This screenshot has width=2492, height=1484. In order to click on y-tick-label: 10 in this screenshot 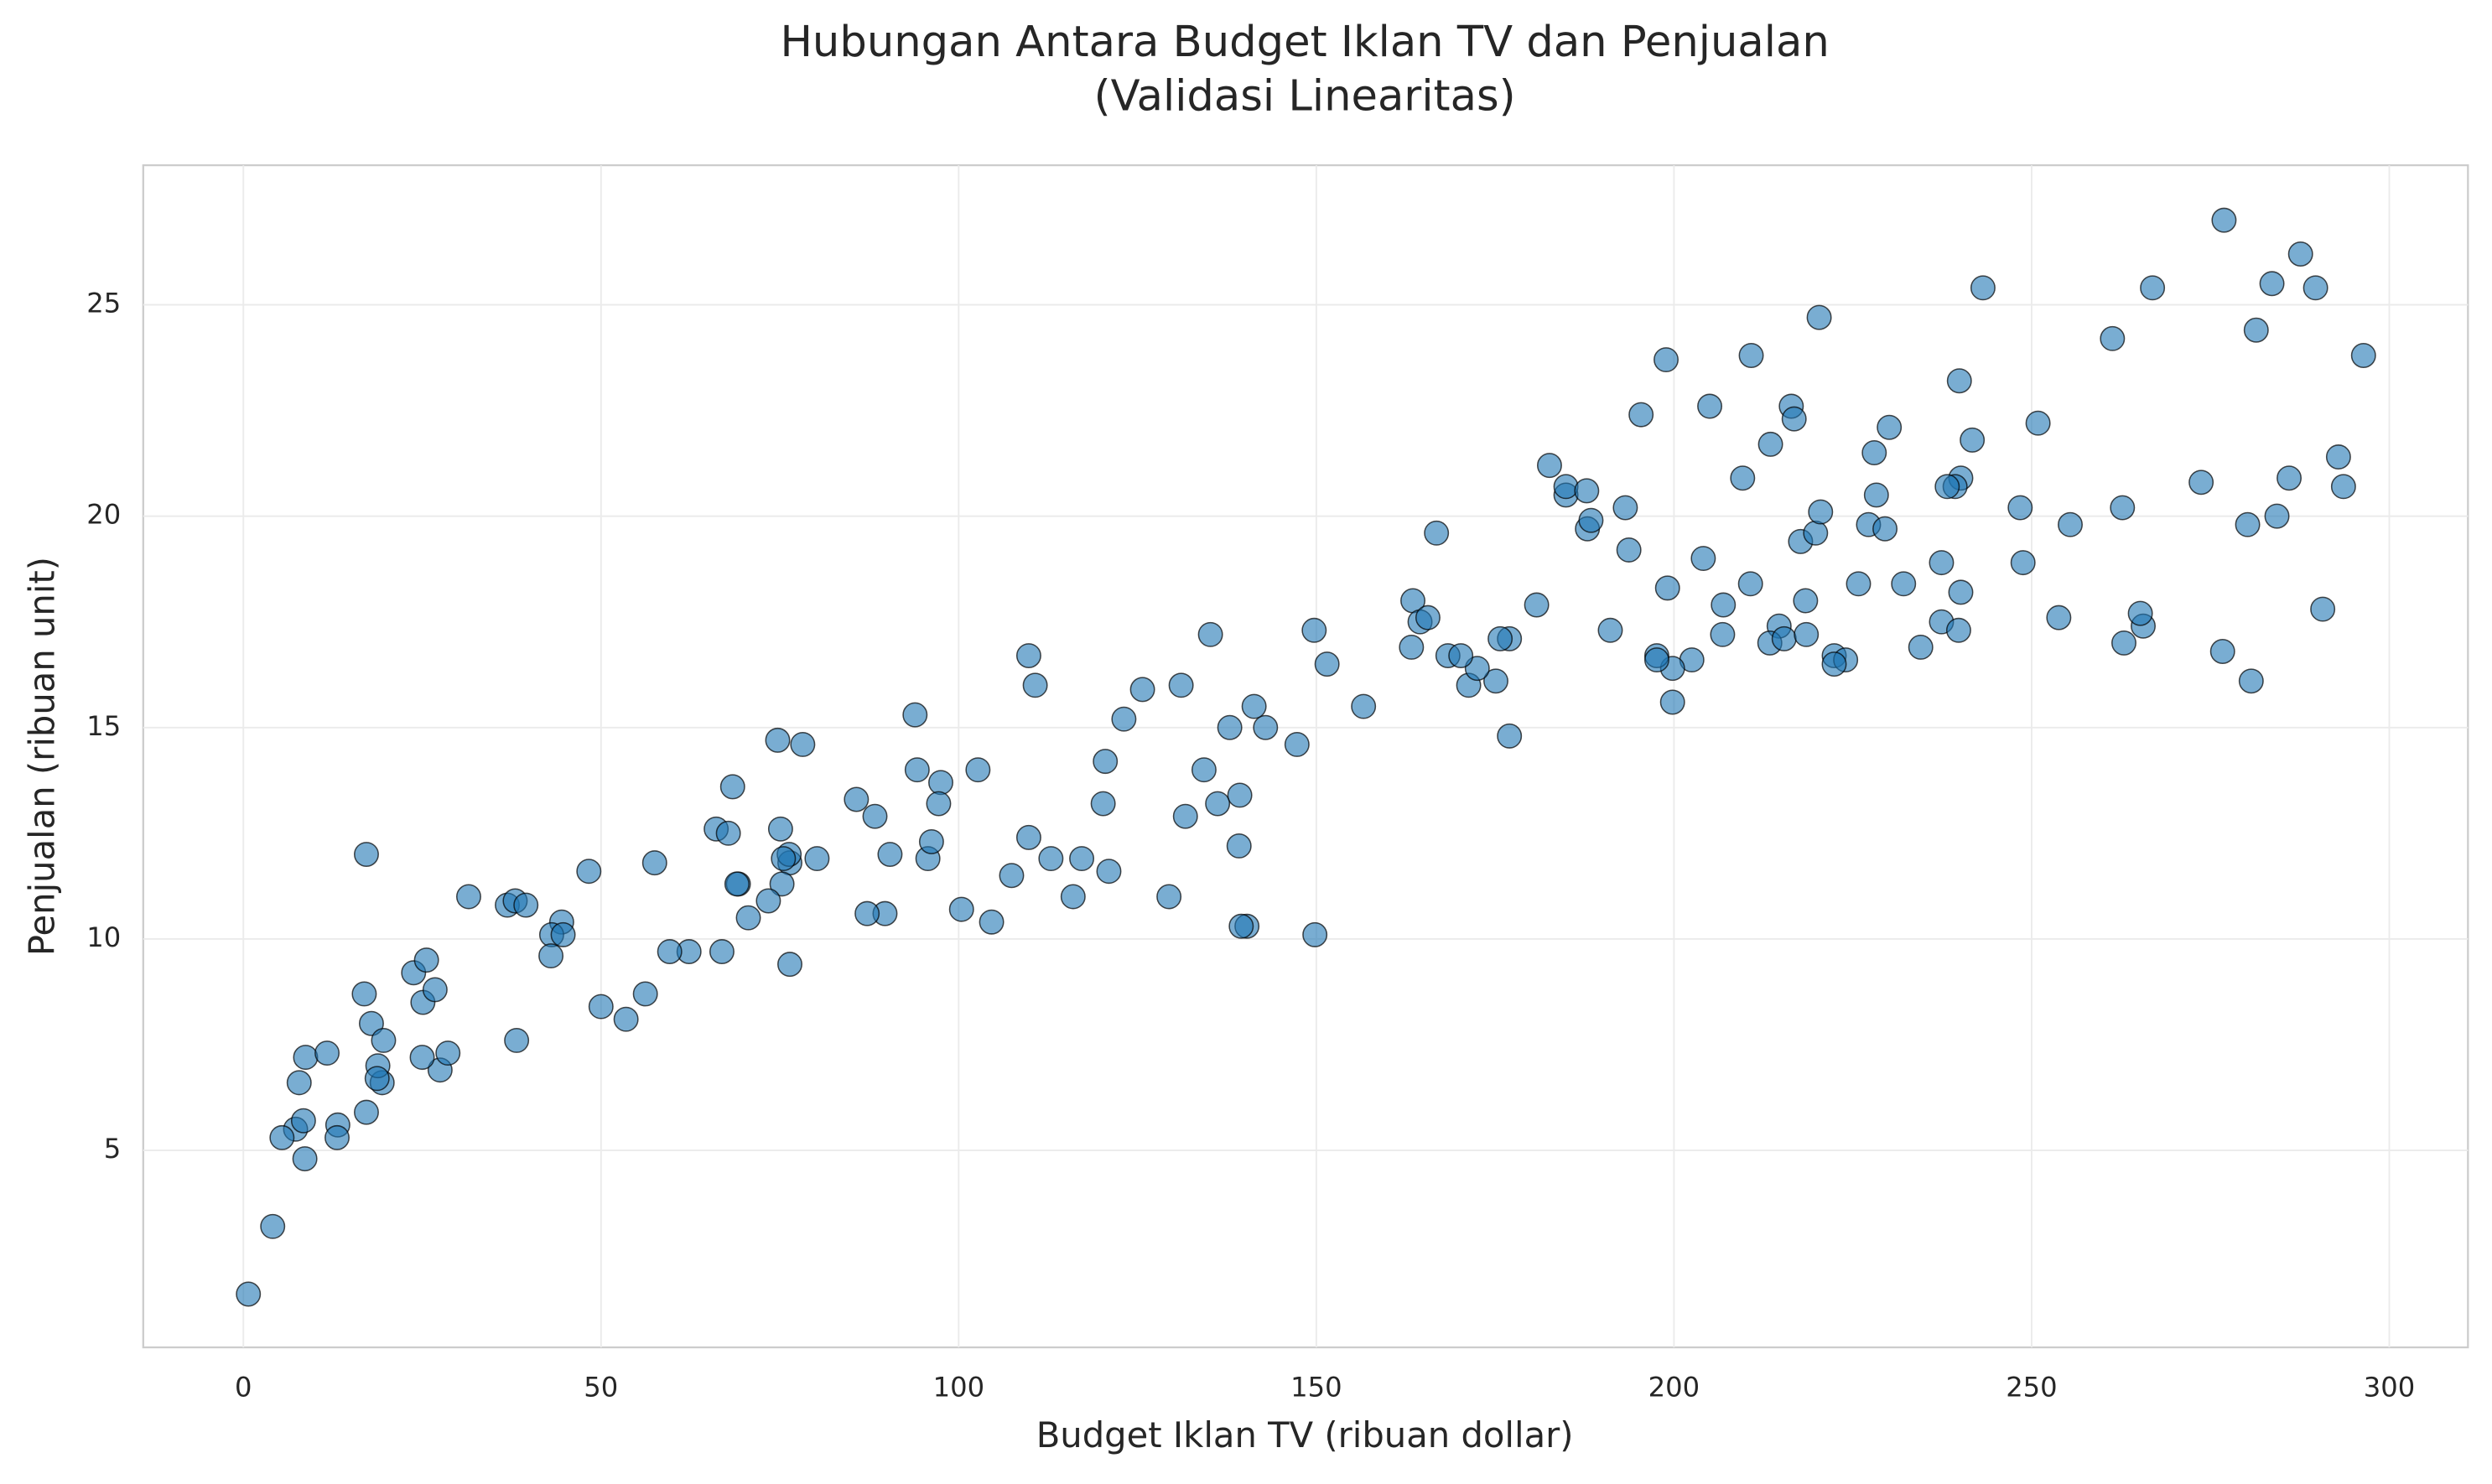, I will do `click(103, 937)`.